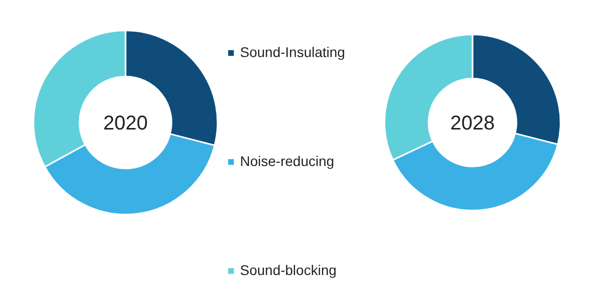 This screenshot has height=300, width=600. Describe the element at coordinates (125, 123) in the screenshot. I see `text: 2020` at that location.